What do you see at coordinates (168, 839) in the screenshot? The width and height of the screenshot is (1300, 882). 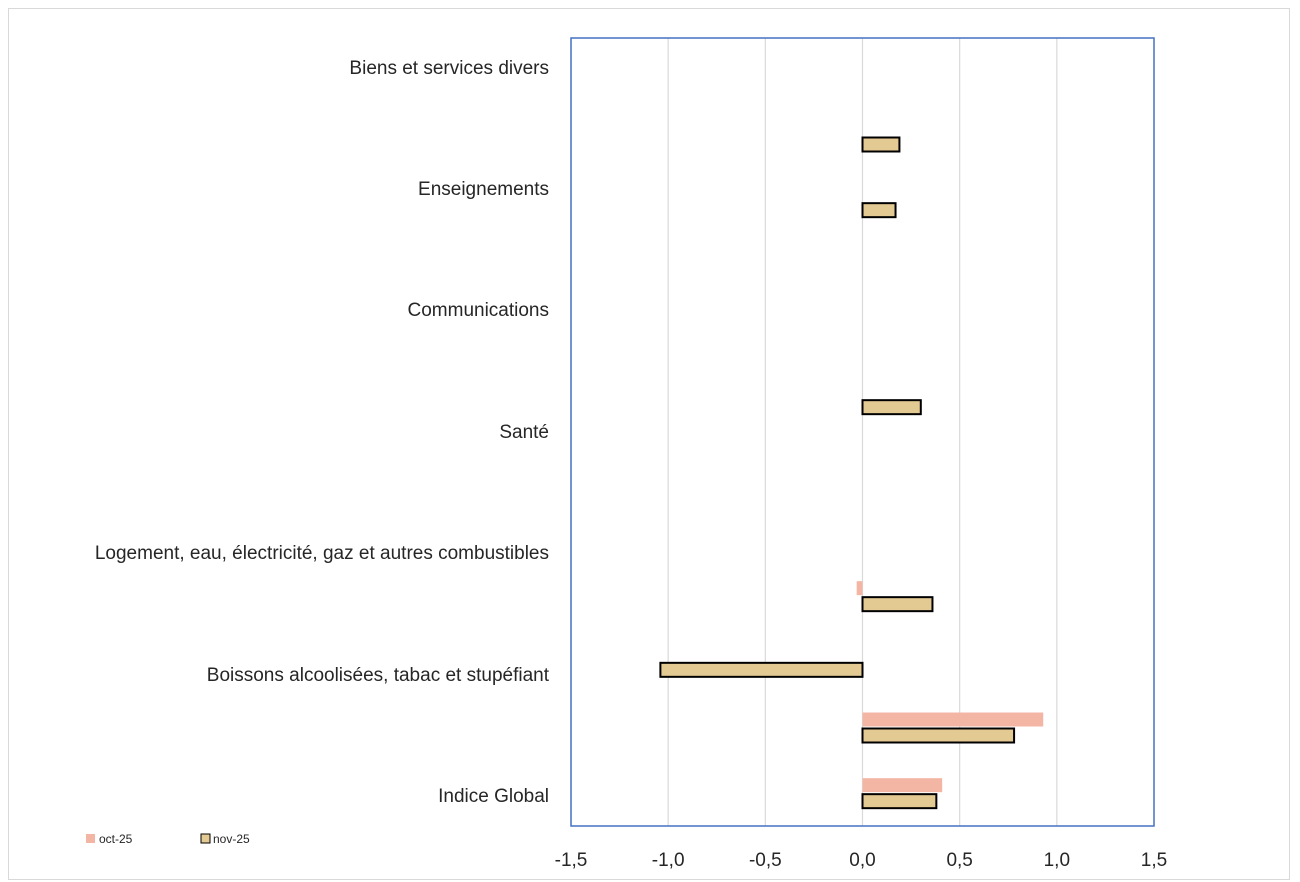 I see `legend: oct-25 nov-25` at bounding box center [168, 839].